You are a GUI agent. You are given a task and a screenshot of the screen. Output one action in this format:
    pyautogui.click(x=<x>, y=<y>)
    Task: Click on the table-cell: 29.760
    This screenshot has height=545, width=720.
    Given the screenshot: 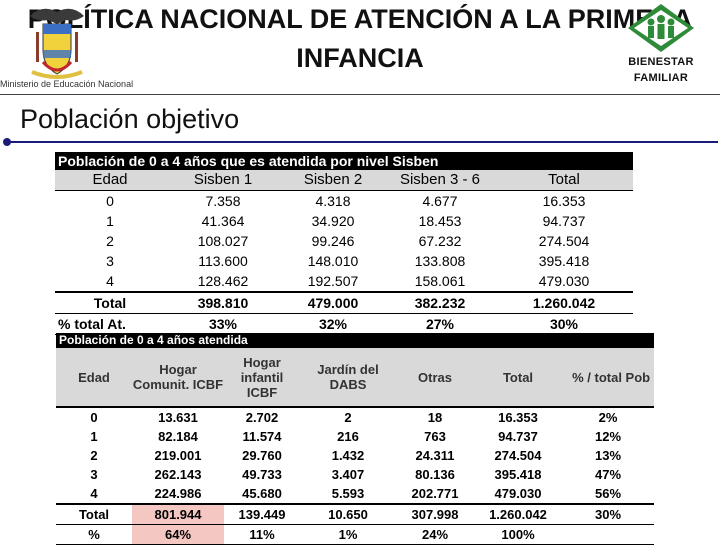 What is the action you would take?
    pyautogui.click(x=262, y=455)
    